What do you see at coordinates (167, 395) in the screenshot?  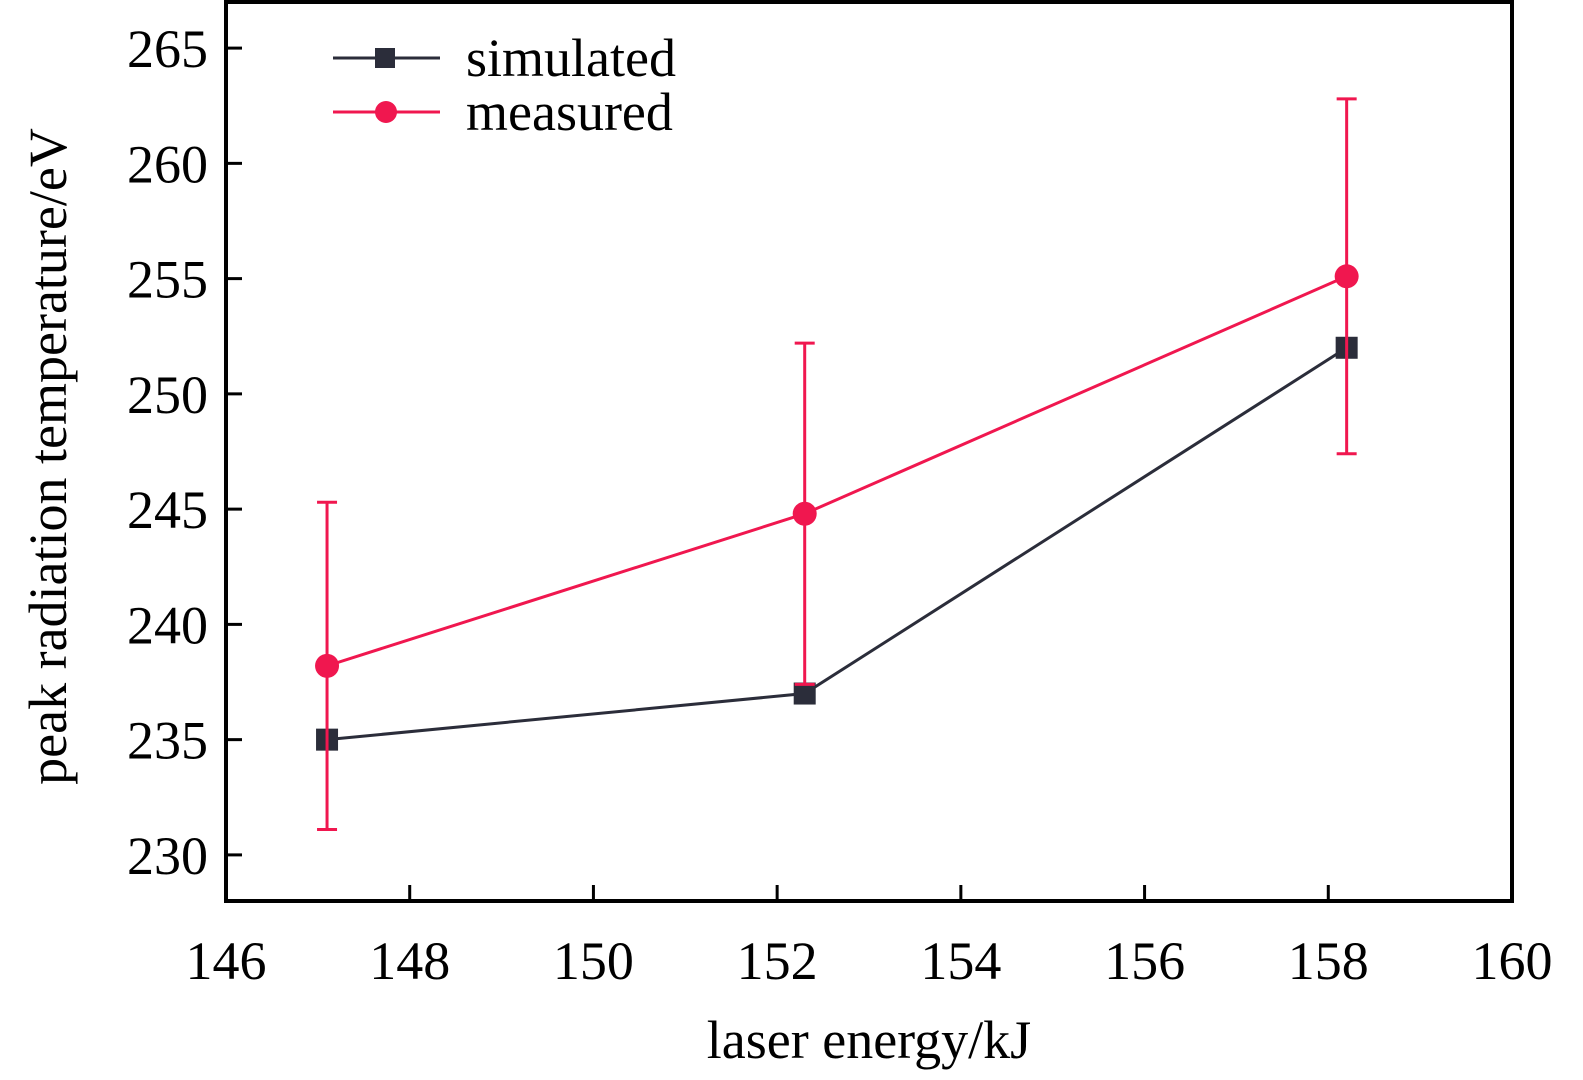 I see `y-tick-label: 250` at bounding box center [167, 395].